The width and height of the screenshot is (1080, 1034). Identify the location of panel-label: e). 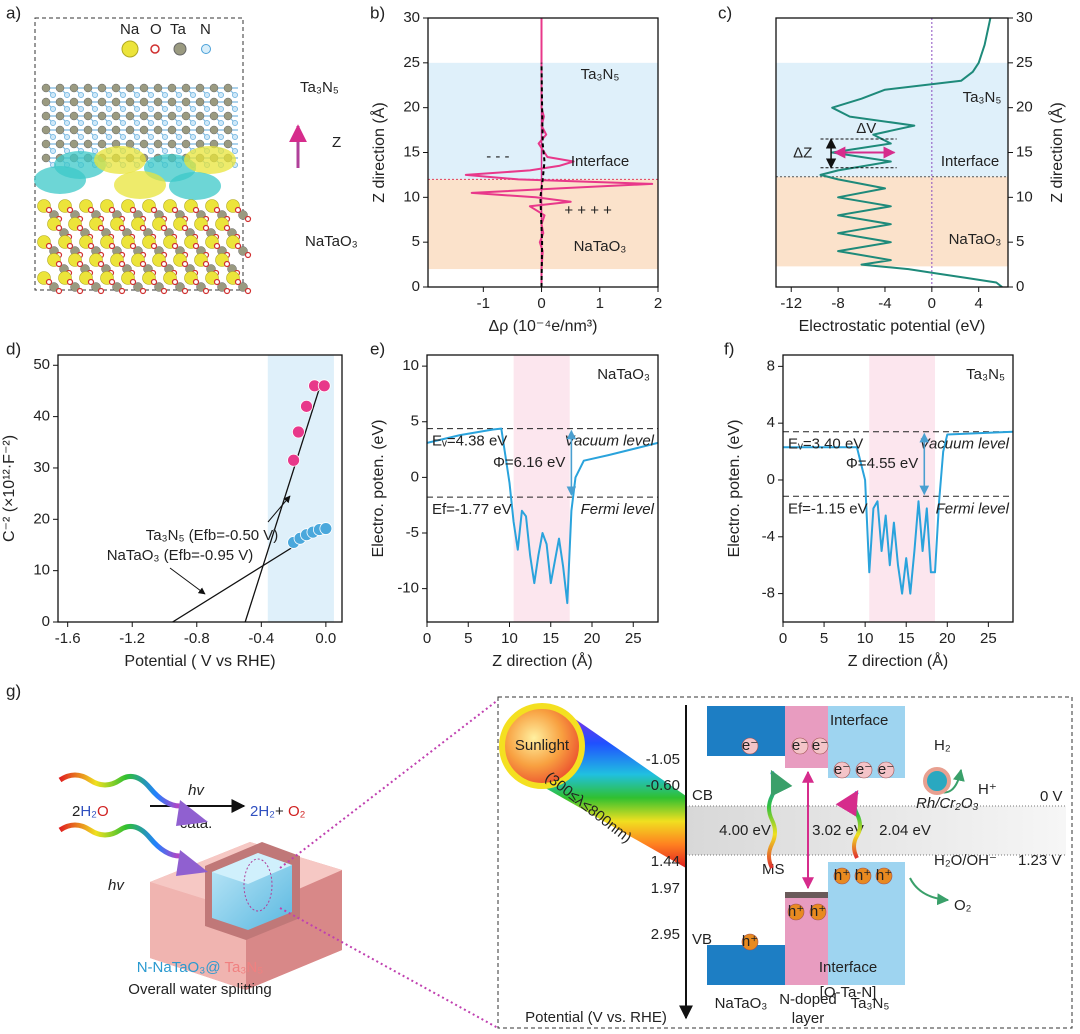
(377, 348).